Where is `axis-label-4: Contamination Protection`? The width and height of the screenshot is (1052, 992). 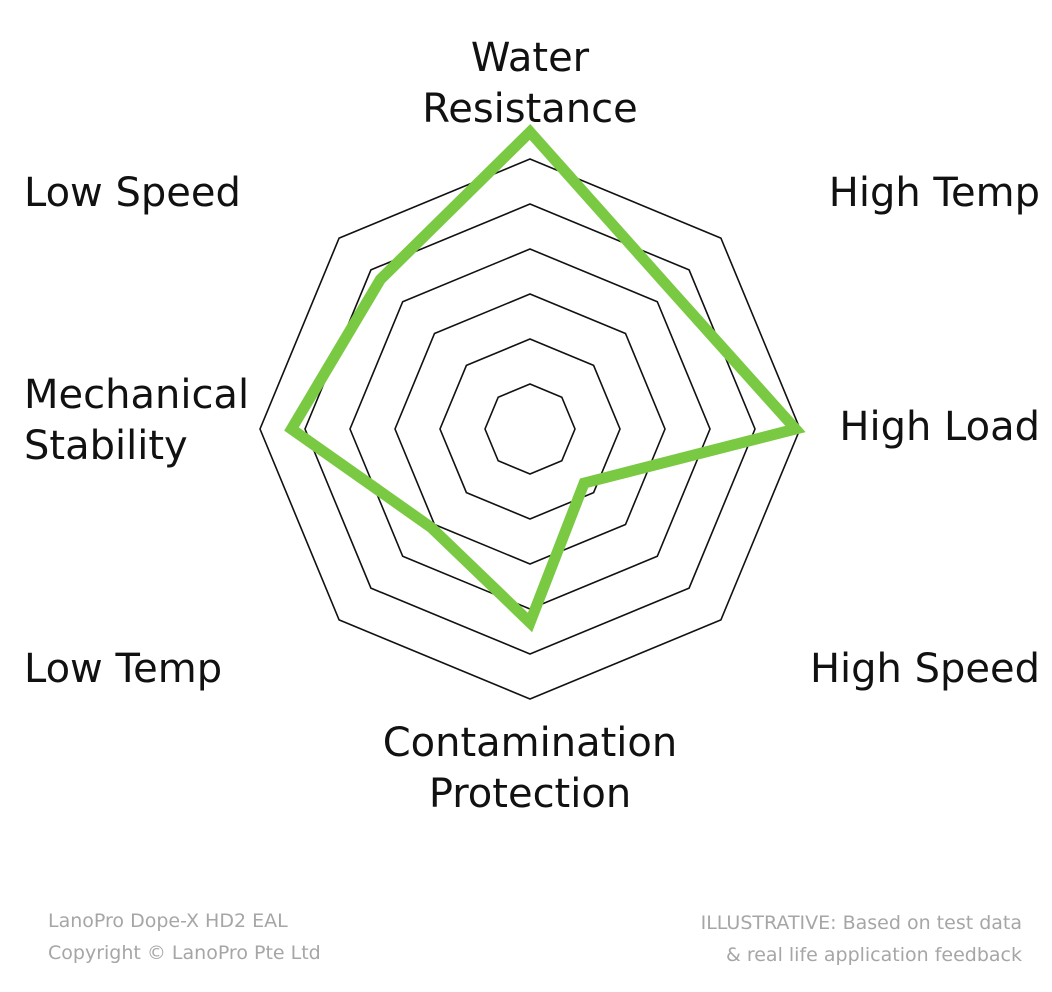 axis-label-4: Contamination Protection is located at coordinates (530, 768).